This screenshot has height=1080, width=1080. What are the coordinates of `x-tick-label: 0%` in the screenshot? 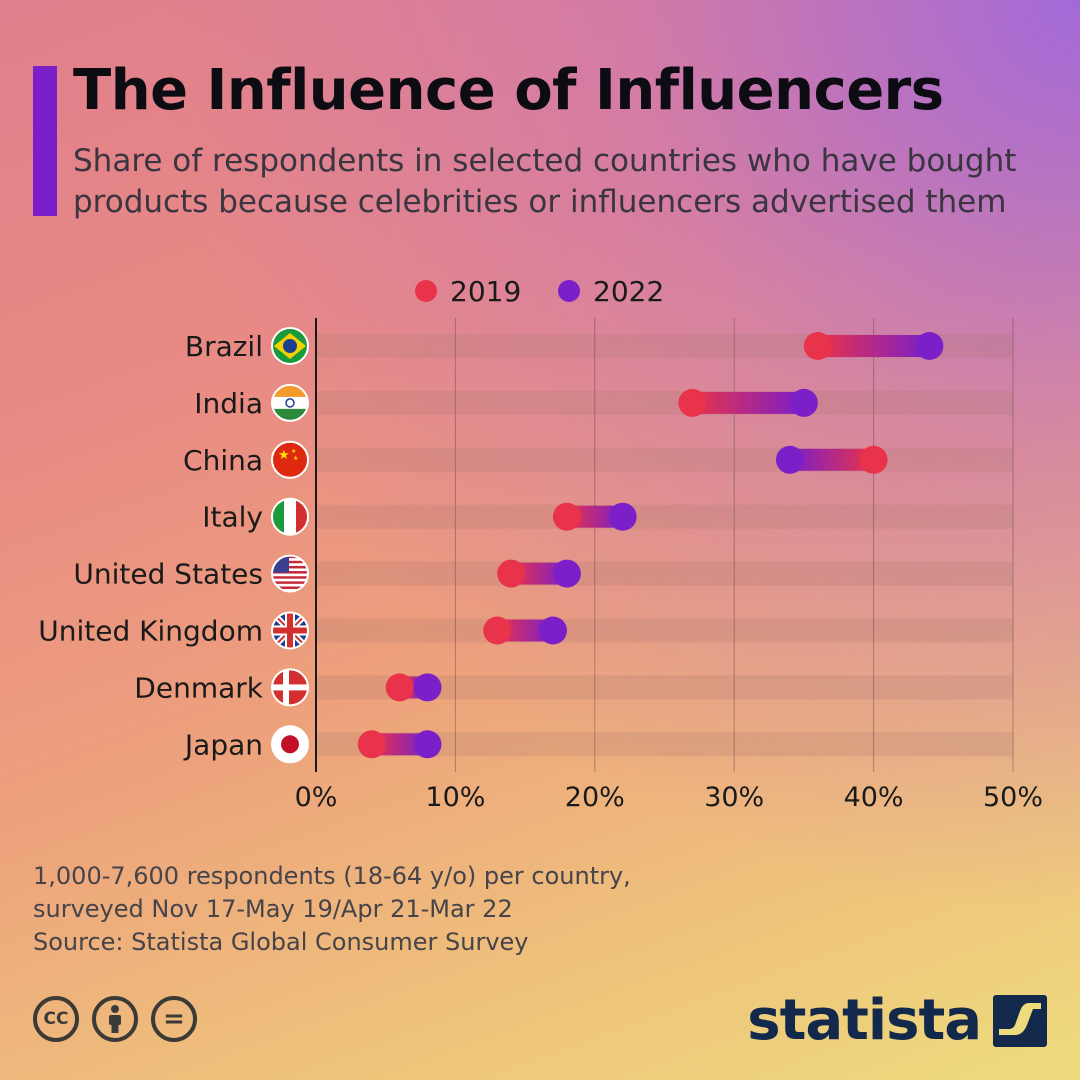 It's located at (316, 797).